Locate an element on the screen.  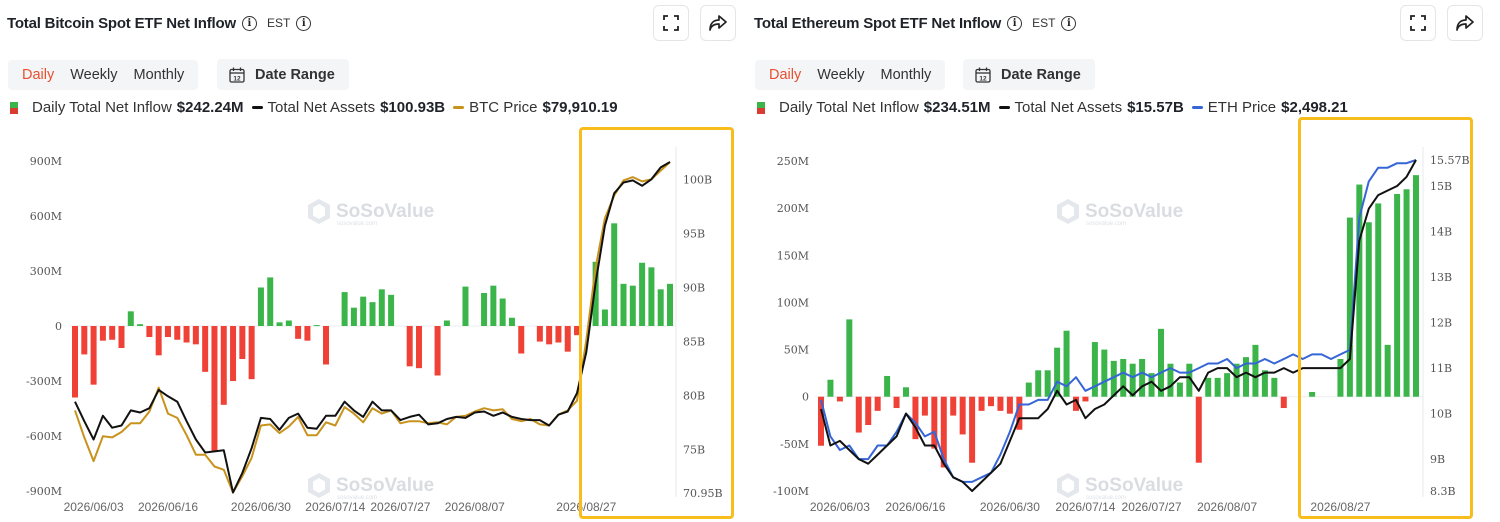
left-axis-tick: 600M is located at coordinates (46, 216).